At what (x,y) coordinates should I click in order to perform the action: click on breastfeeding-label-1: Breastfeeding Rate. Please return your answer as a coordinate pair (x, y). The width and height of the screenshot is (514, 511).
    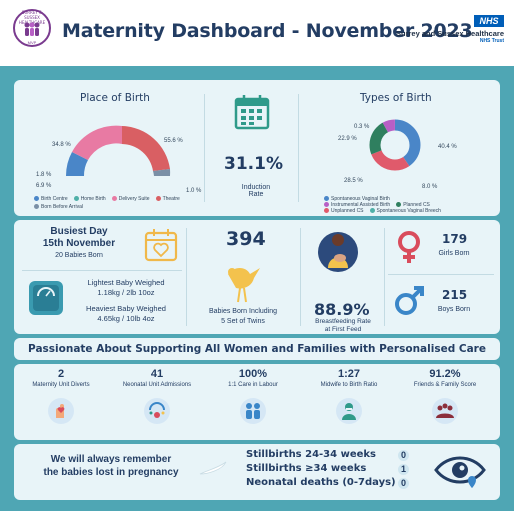
    Looking at the image, I should click on (343, 321).